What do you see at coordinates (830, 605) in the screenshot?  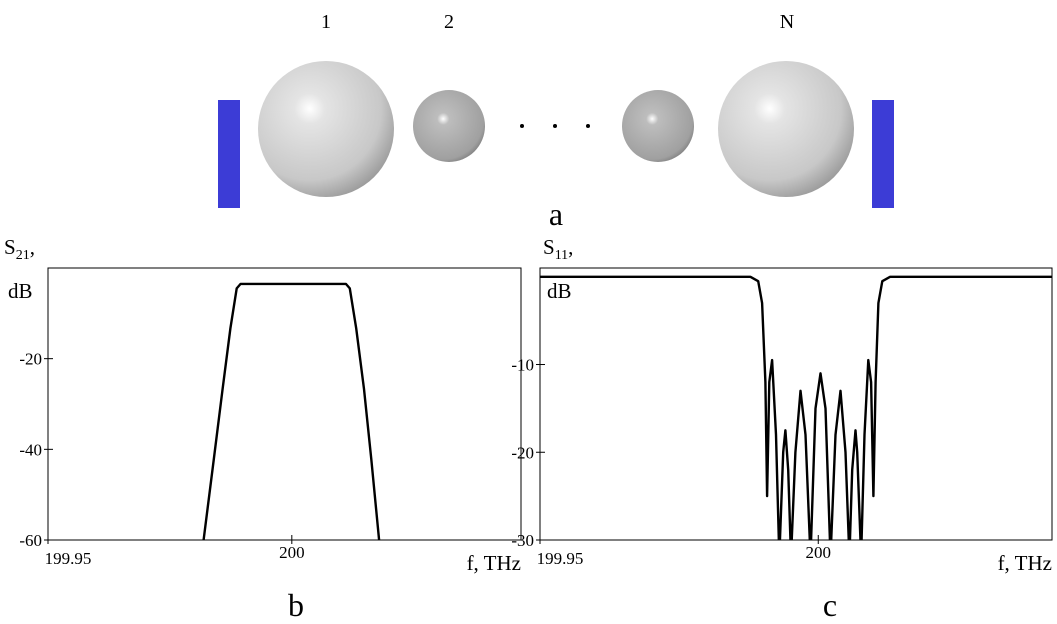 I see `caption: c` at bounding box center [830, 605].